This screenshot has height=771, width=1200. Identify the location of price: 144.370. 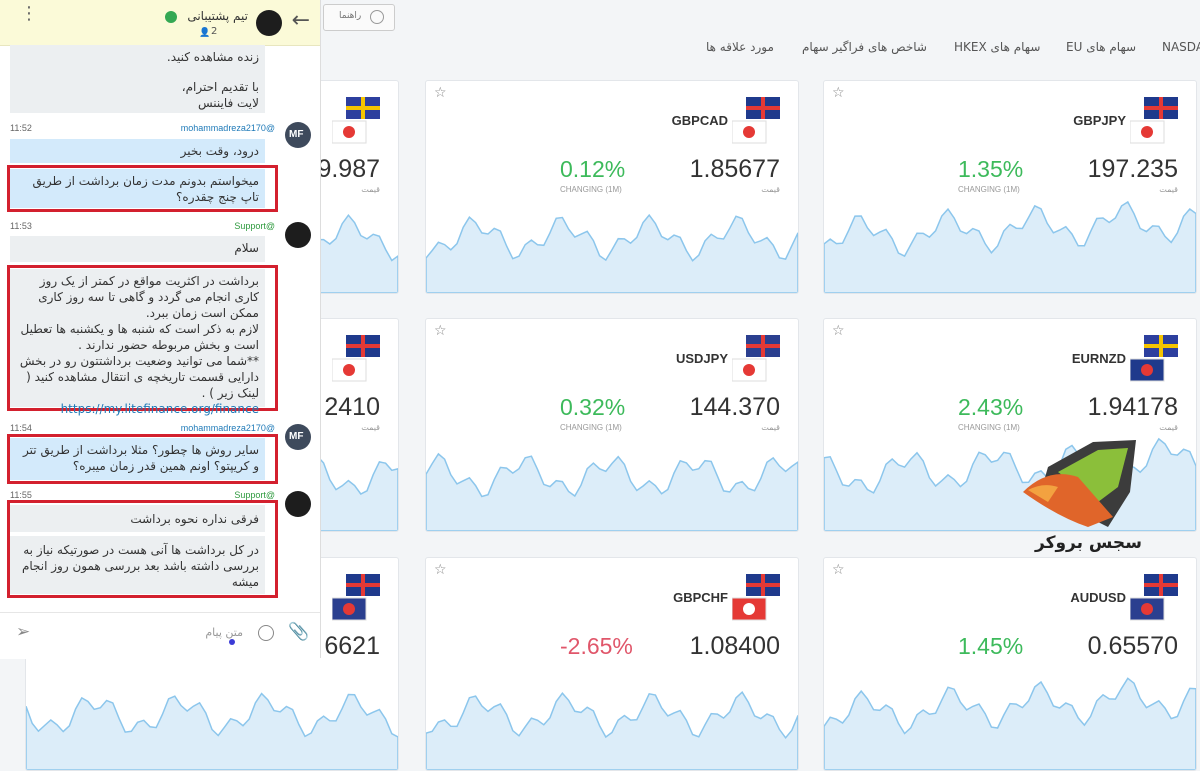
(734, 407).